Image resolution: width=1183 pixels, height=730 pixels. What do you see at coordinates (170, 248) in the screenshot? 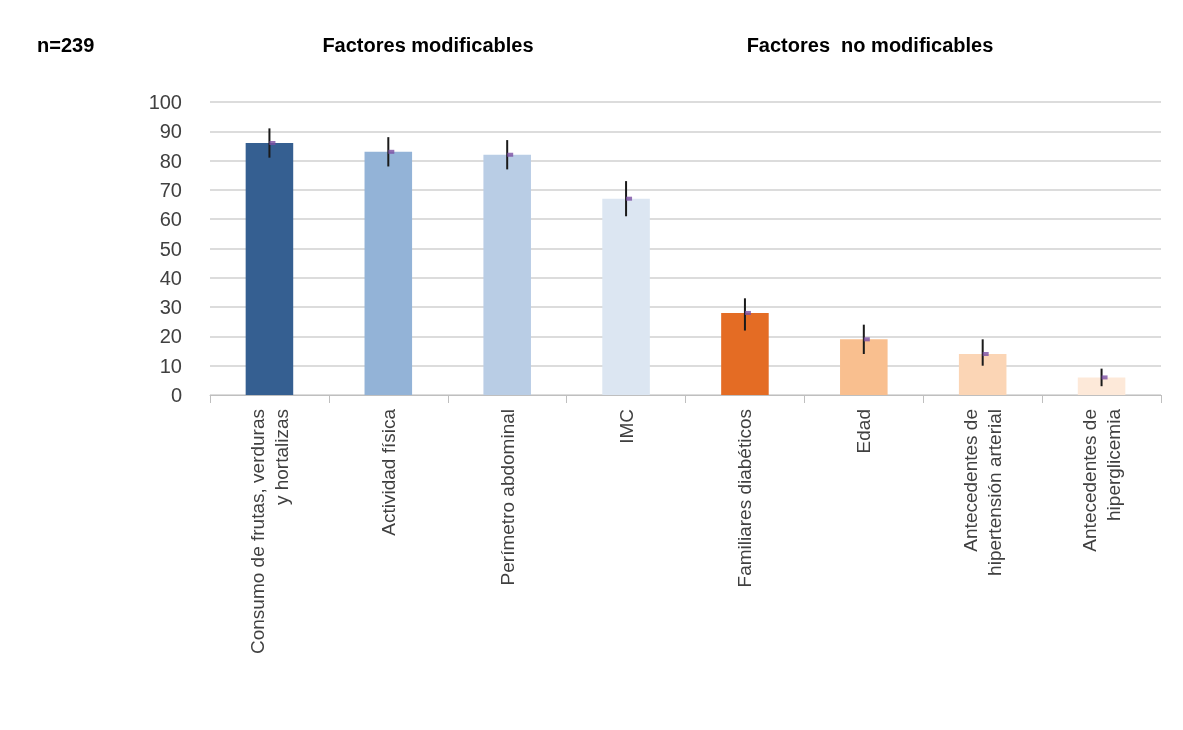
I see `y-tick-label: 50` at bounding box center [170, 248].